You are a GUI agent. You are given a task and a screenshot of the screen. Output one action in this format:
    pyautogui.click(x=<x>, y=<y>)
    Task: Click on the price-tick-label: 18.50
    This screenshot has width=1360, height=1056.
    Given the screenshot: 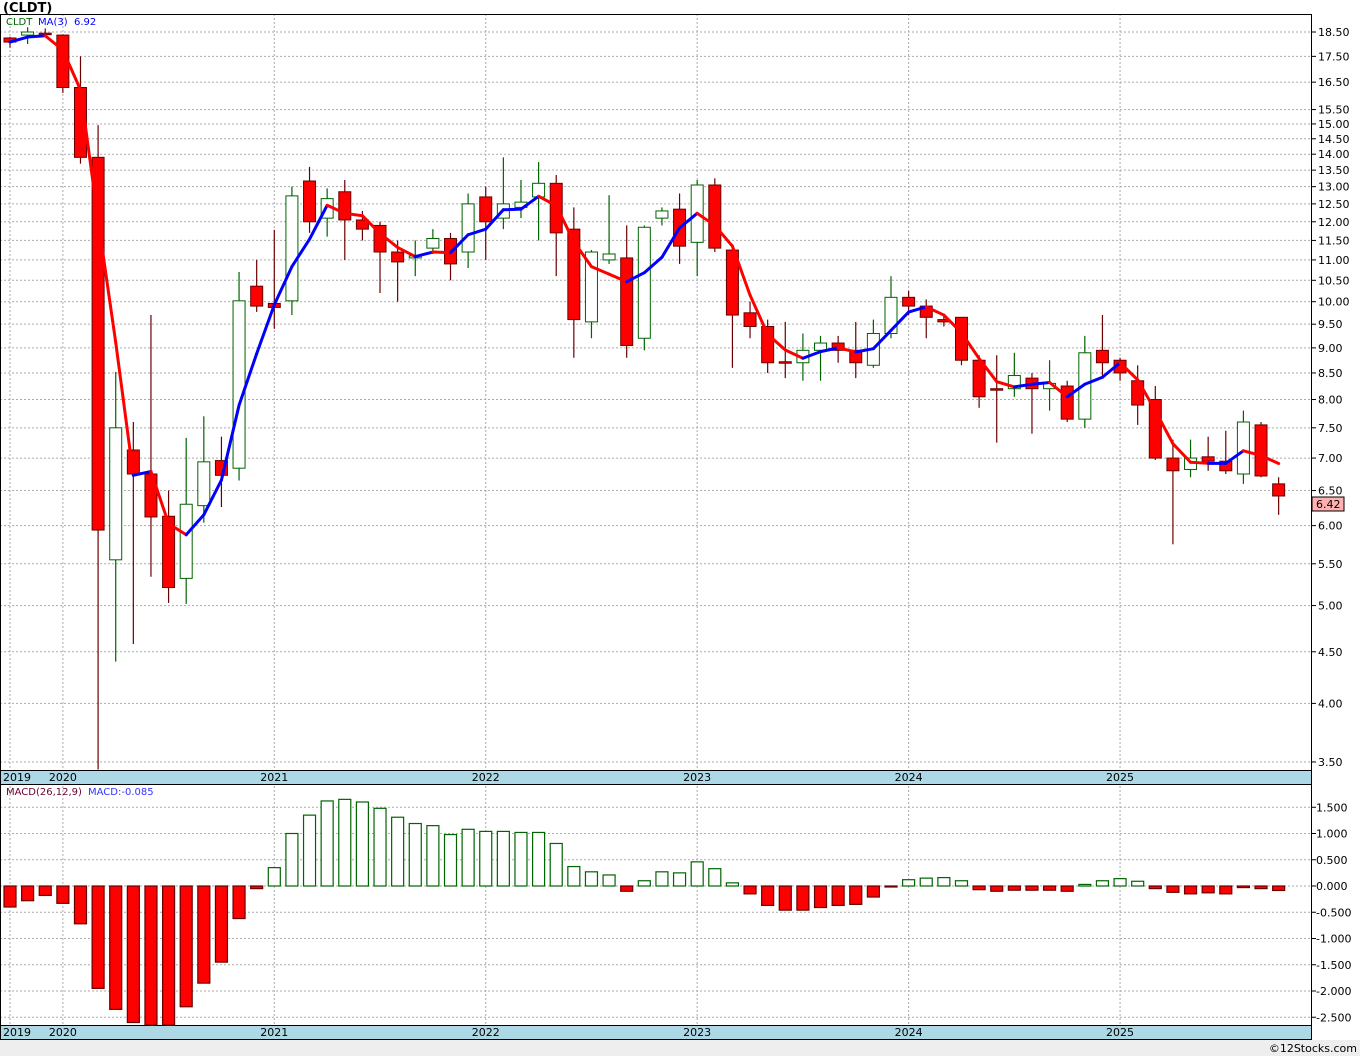 What is the action you would take?
    pyautogui.click(x=1334, y=32)
    